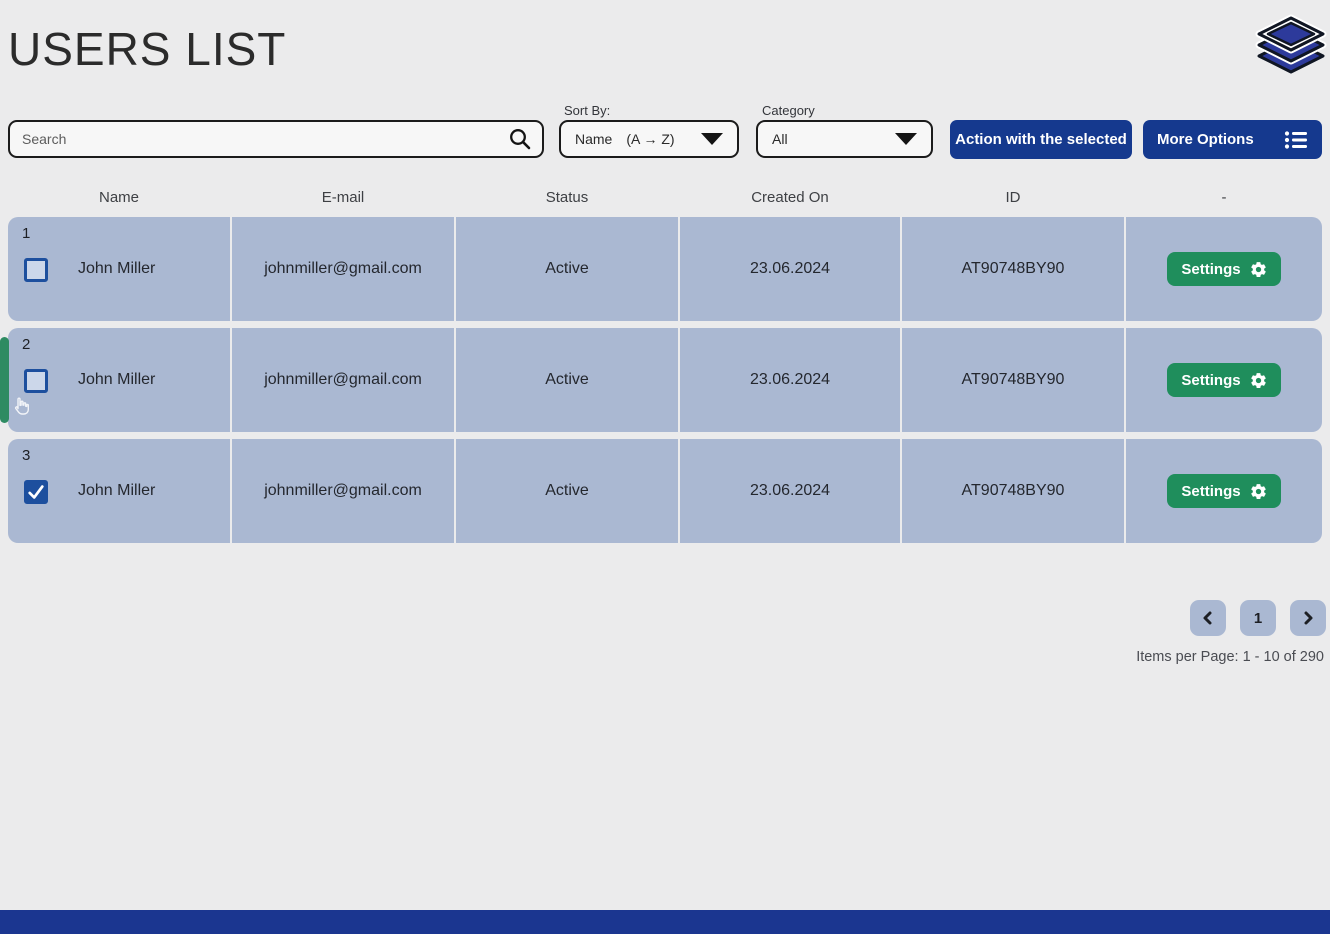  I want to click on category-label: Category, so click(788, 110).